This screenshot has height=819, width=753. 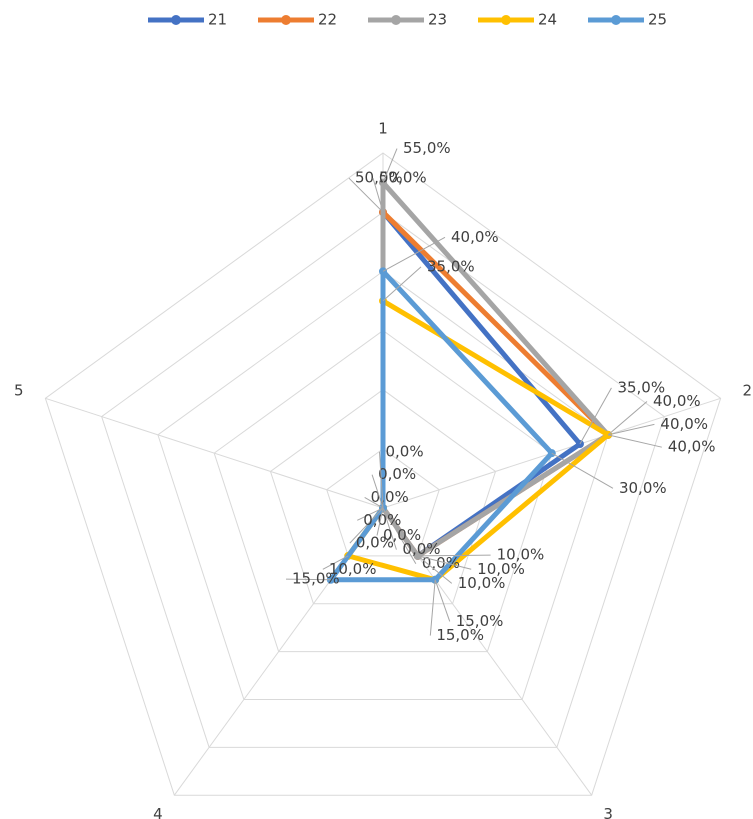 I want to click on category-label: 5, so click(x=19, y=390).